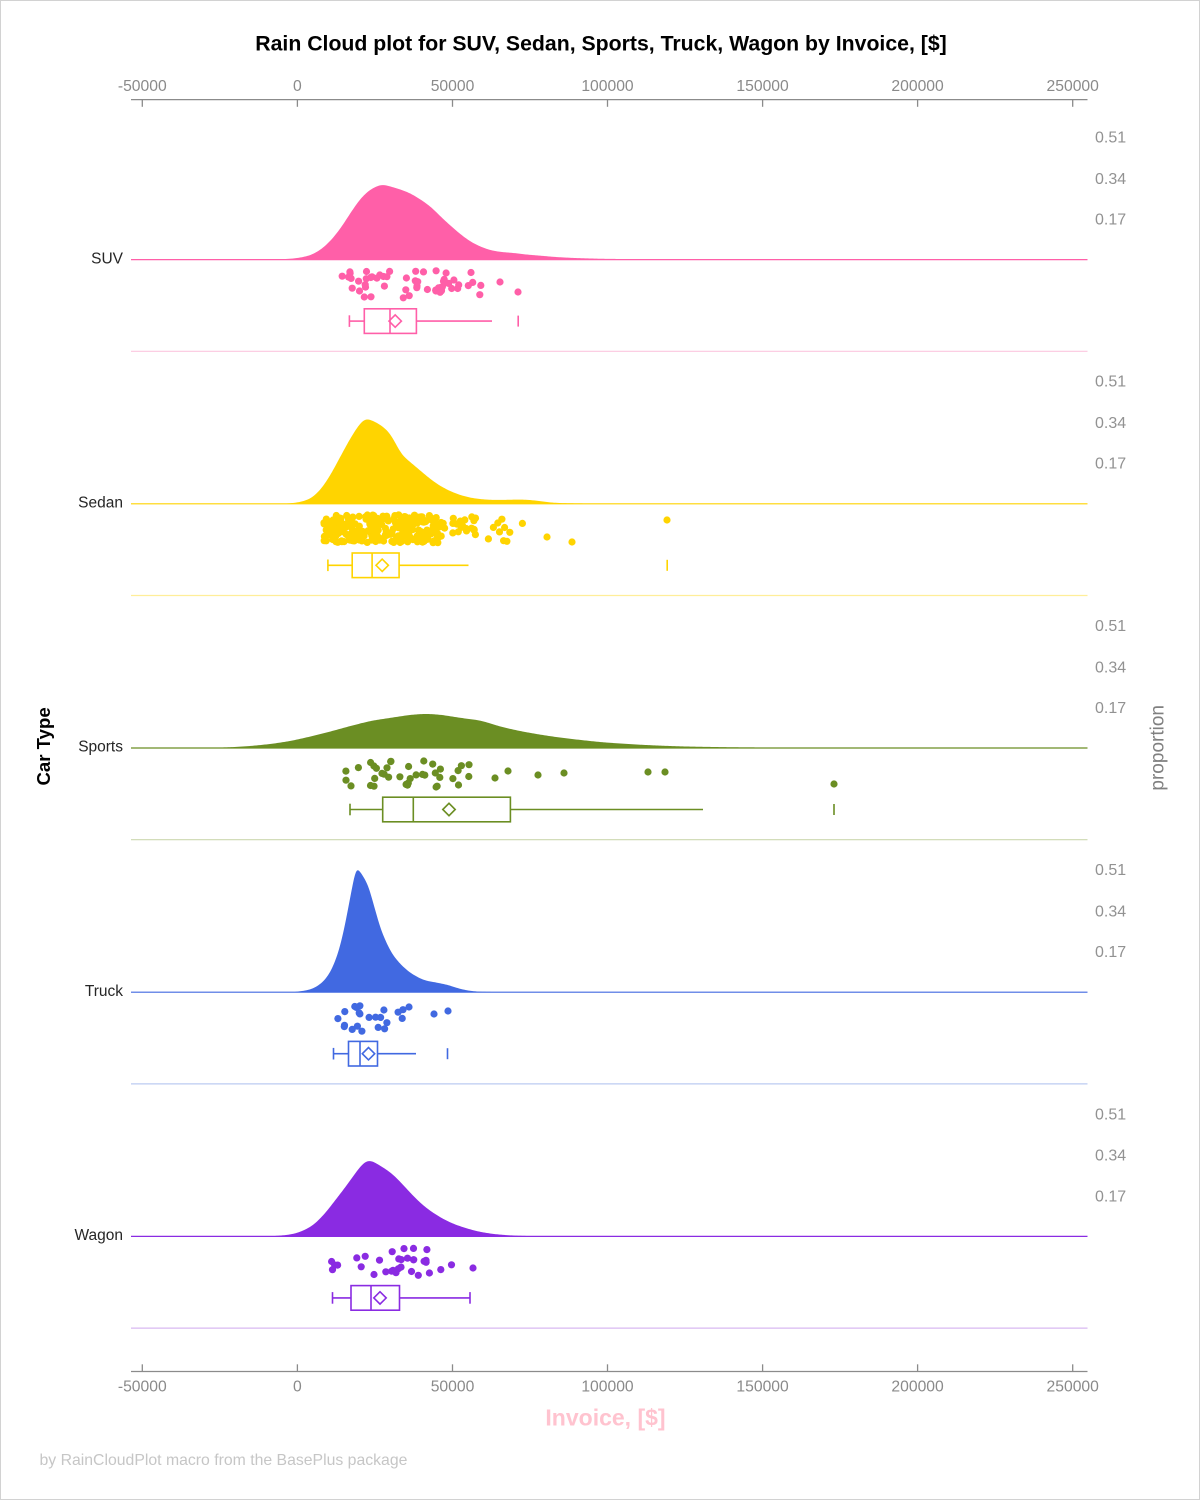 This screenshot has height=1506, width=1200. I want to click on svg-text: Sports, so click(100, 747).